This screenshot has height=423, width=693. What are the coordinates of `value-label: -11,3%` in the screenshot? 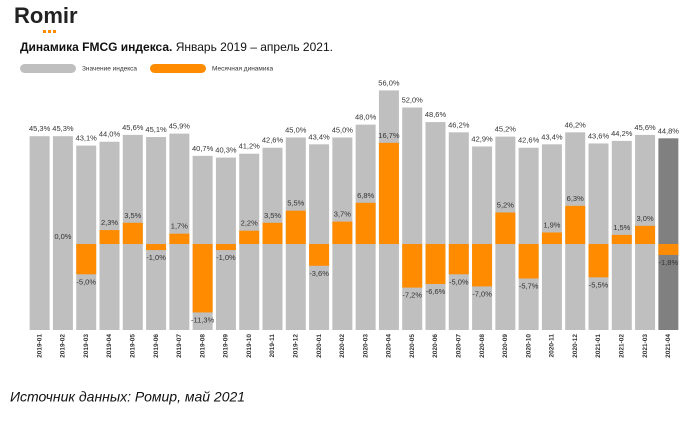 It's located at (203, 319).